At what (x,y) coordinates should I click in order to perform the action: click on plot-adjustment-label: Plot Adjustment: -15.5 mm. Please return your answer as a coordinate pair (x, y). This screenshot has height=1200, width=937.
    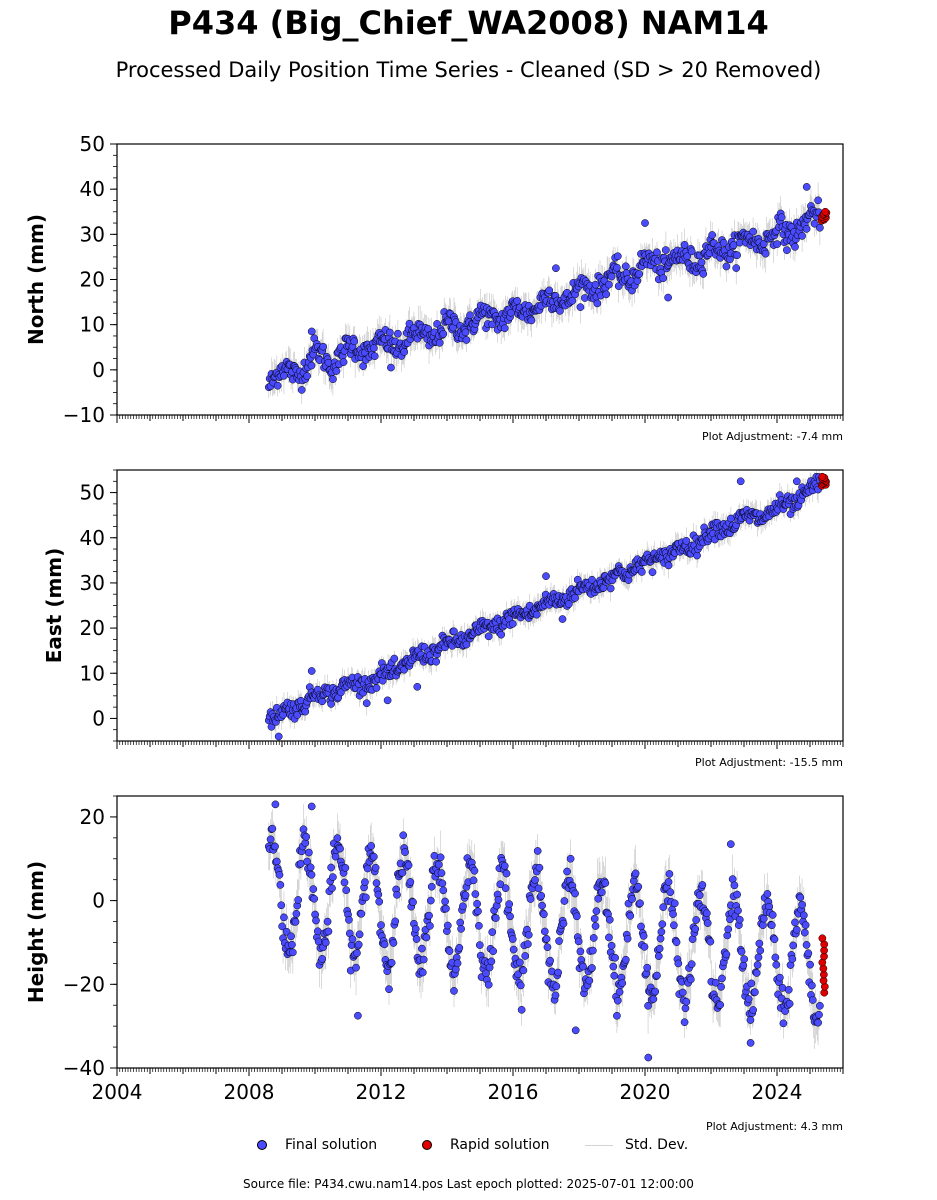
    Looking at the image, I should click on (769, 762).